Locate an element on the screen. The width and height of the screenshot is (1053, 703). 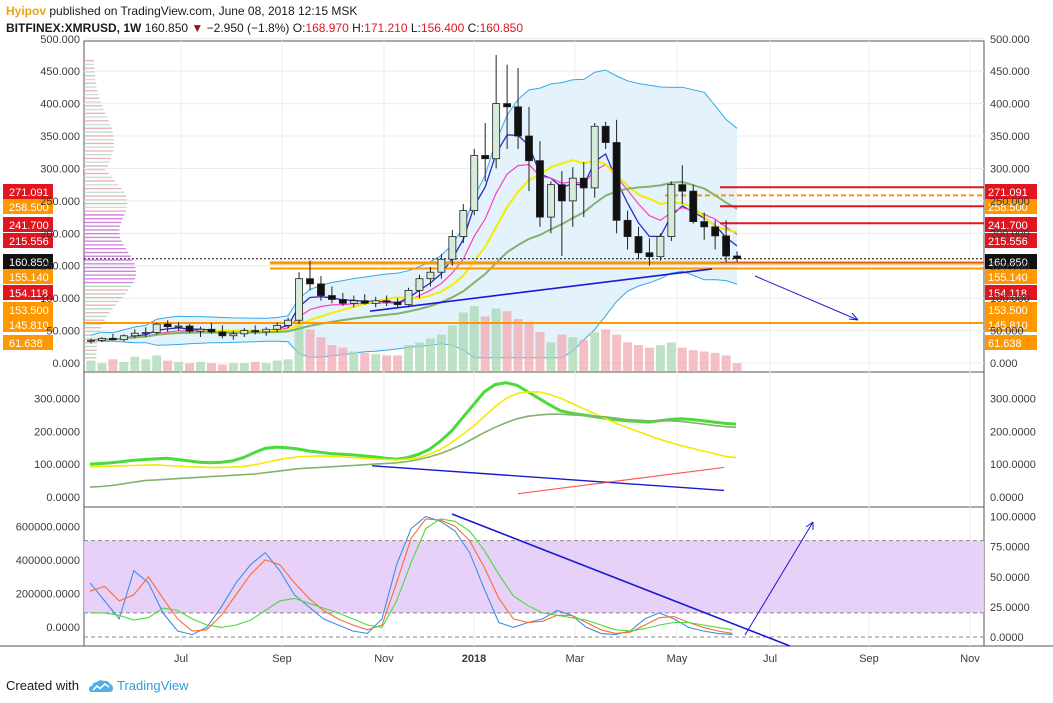
x-tick: Nov is located at coordinates (384, 659).